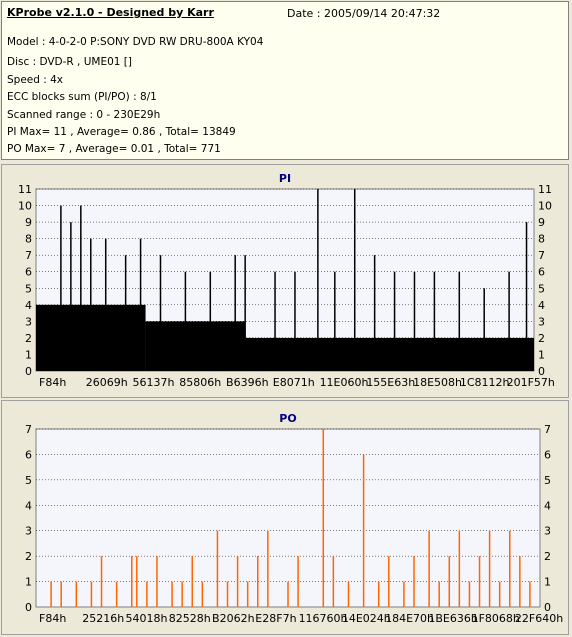 The width and height of the screenshot is (572, 637). Describe the element at coordinates (154, 382) in the screenshot. I see `x-tick-label: 56137h` at that location.